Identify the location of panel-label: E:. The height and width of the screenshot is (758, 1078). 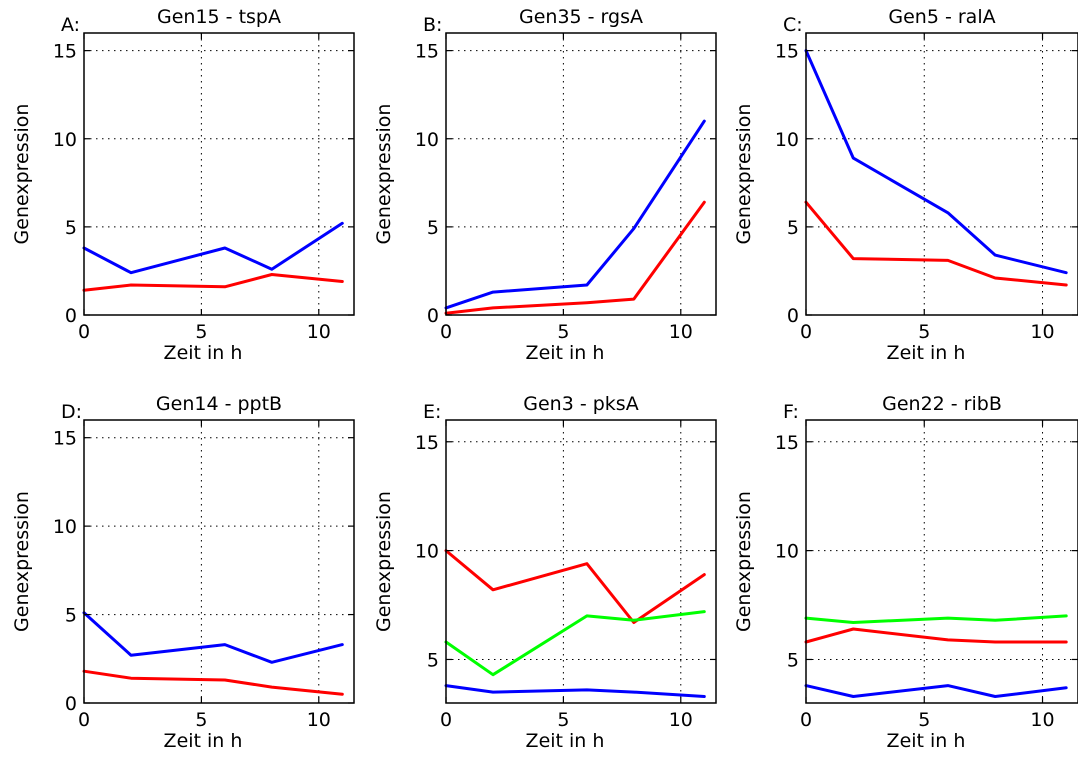
(432, 412).